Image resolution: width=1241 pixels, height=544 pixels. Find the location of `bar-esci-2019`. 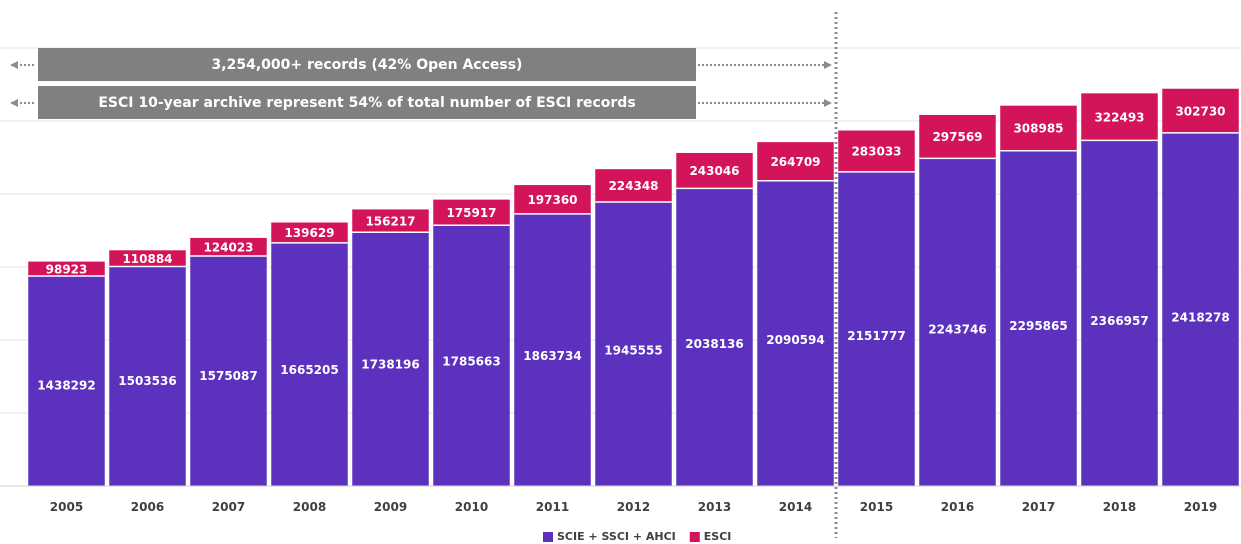

bar-esci-2019 is located at coordinates (1200, 110).